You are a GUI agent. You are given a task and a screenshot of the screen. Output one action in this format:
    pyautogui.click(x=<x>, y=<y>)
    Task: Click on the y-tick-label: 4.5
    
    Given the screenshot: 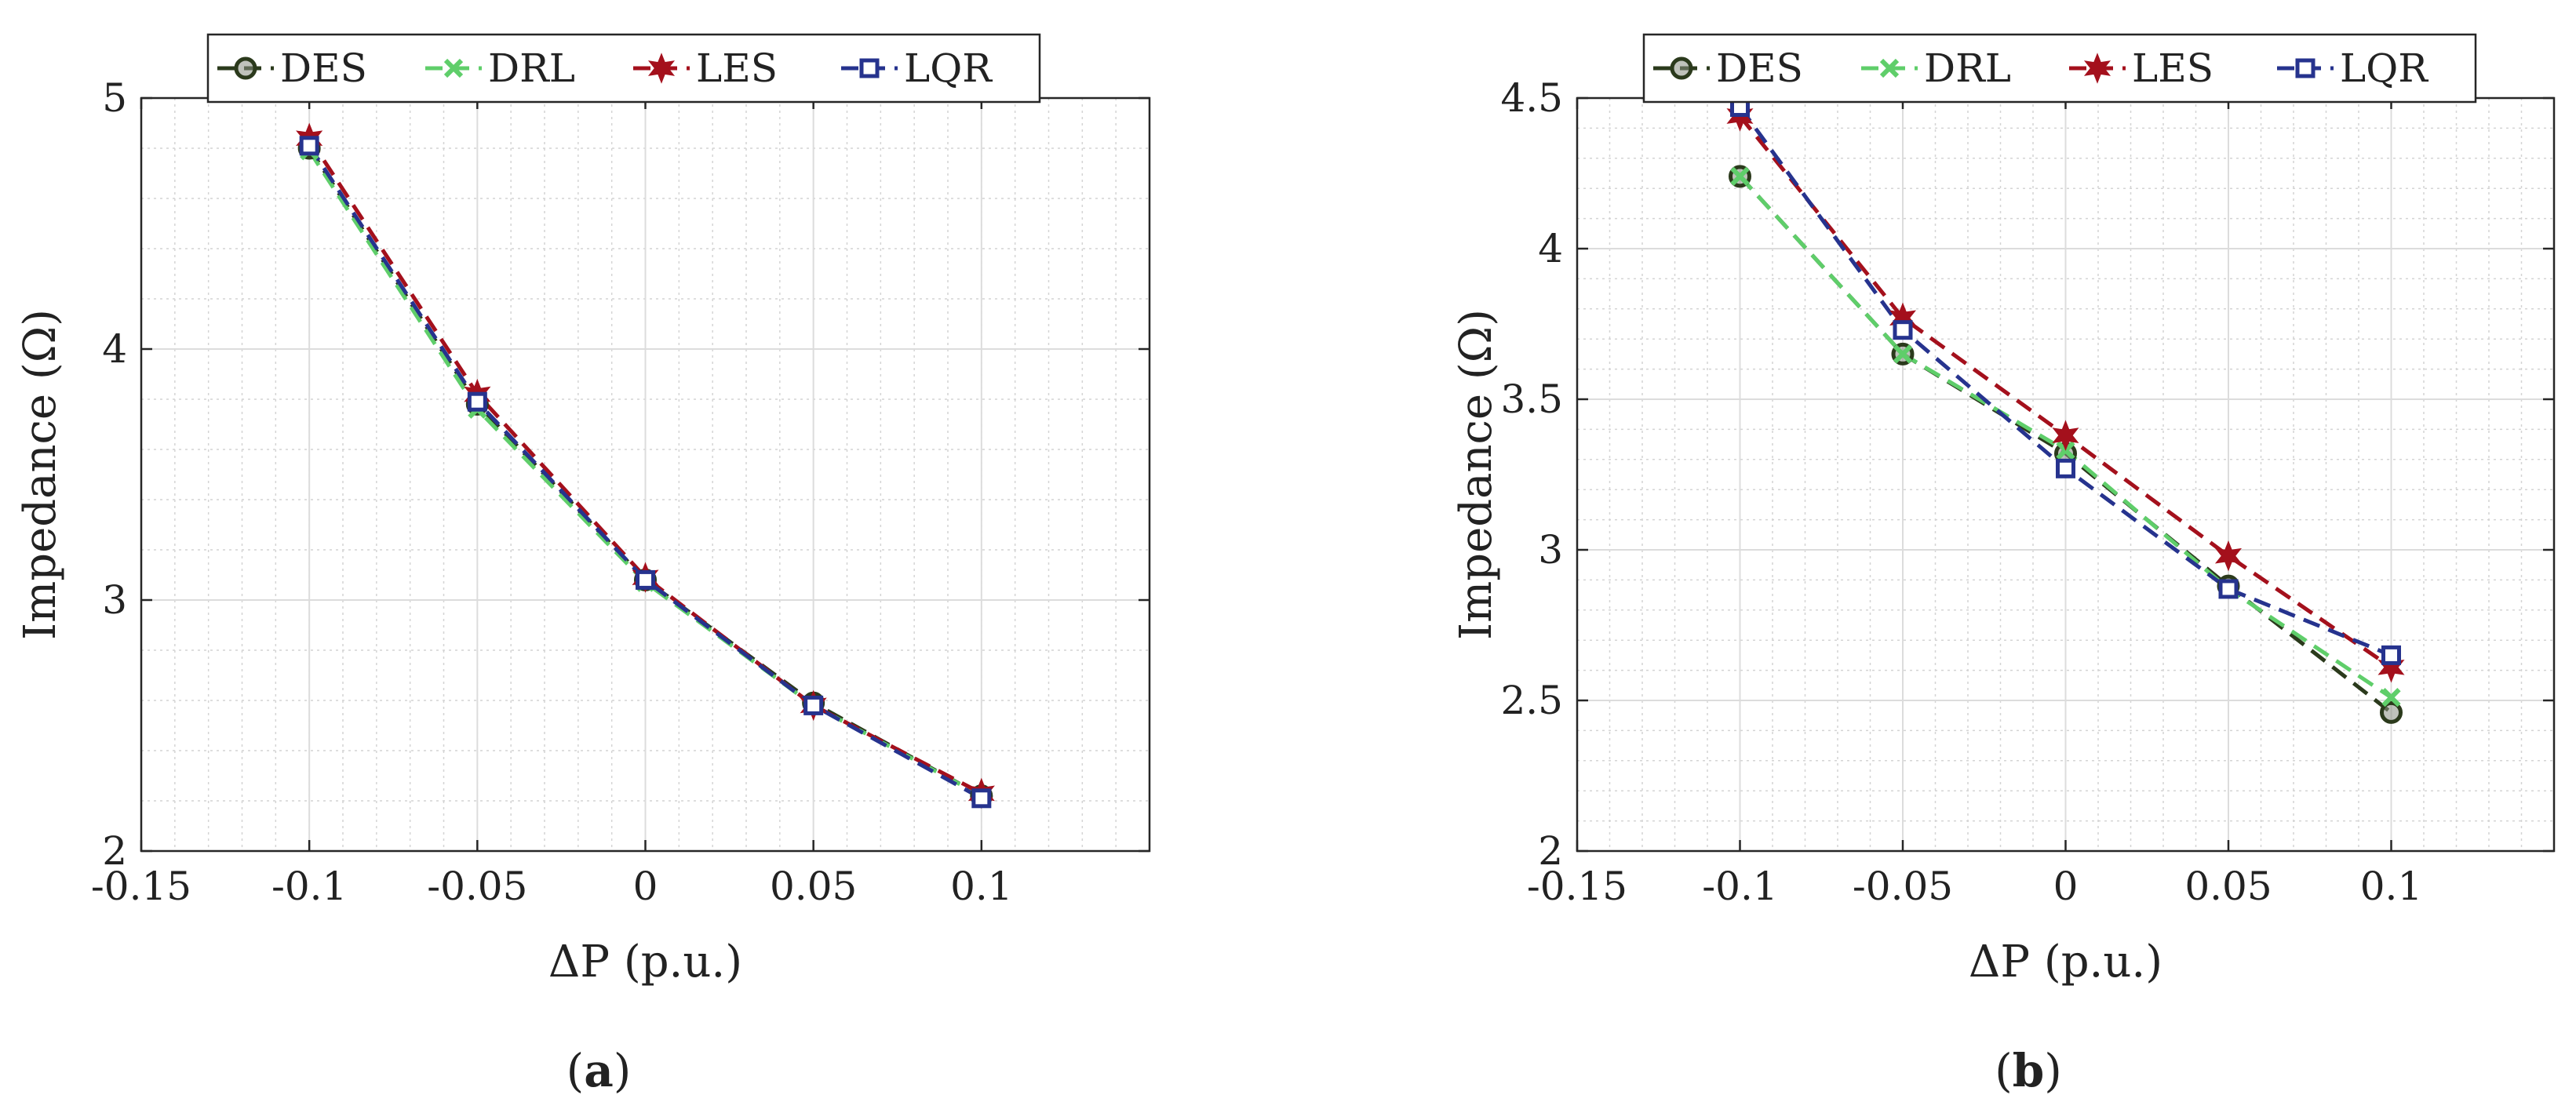 What is the action you would take?
    pyautogui.click(x=1531, y=98)
    